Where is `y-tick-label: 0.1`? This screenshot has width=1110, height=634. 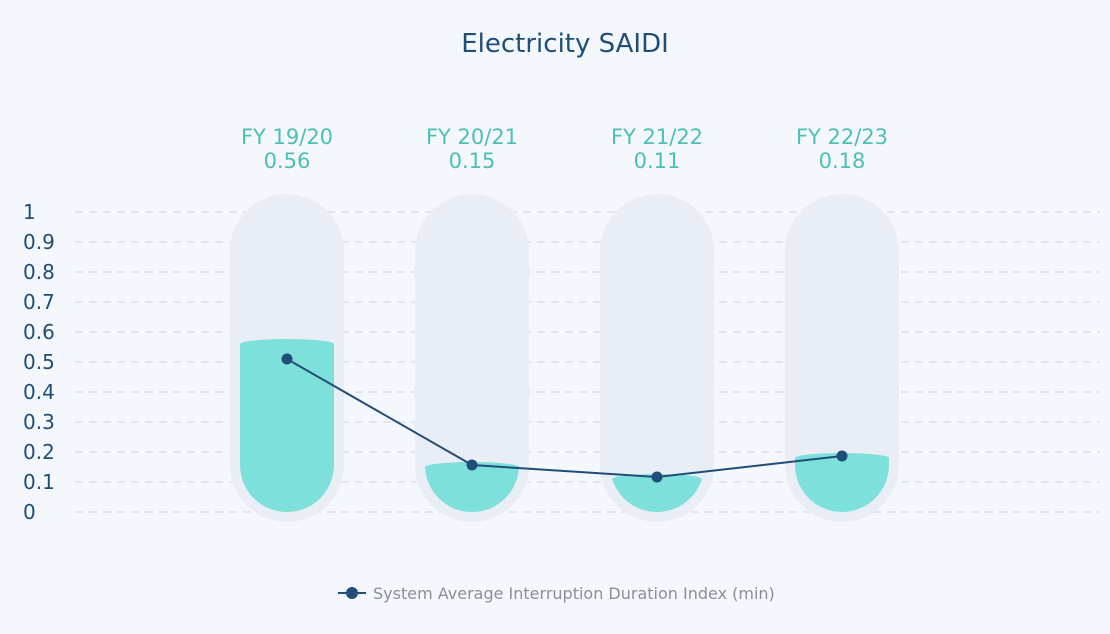 y-tick-label: 0.1 is located at coordinates (39, 482).